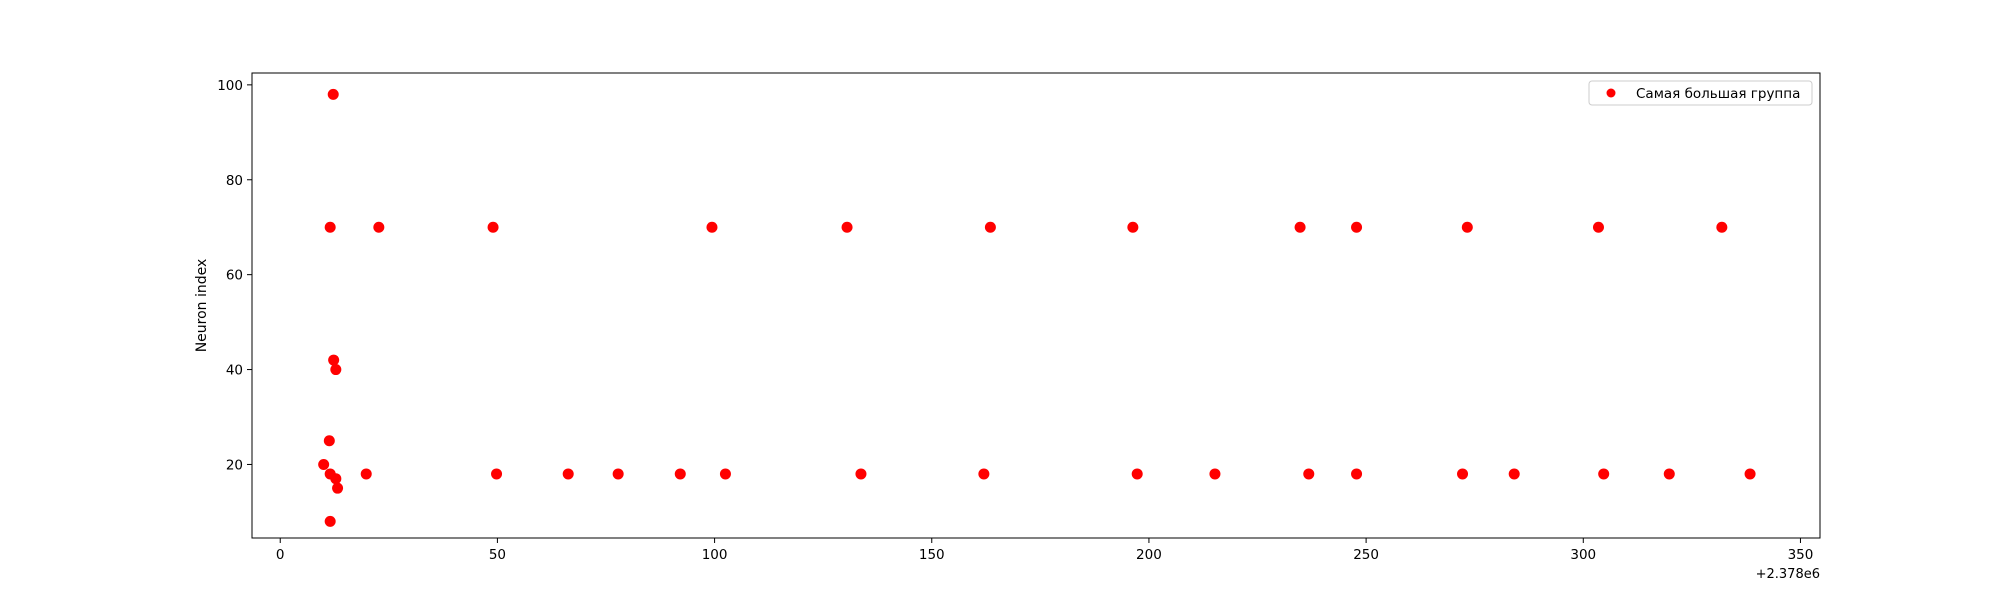 The image size is (2000, 600). I want to click on legend-box, so click(1700, 93).